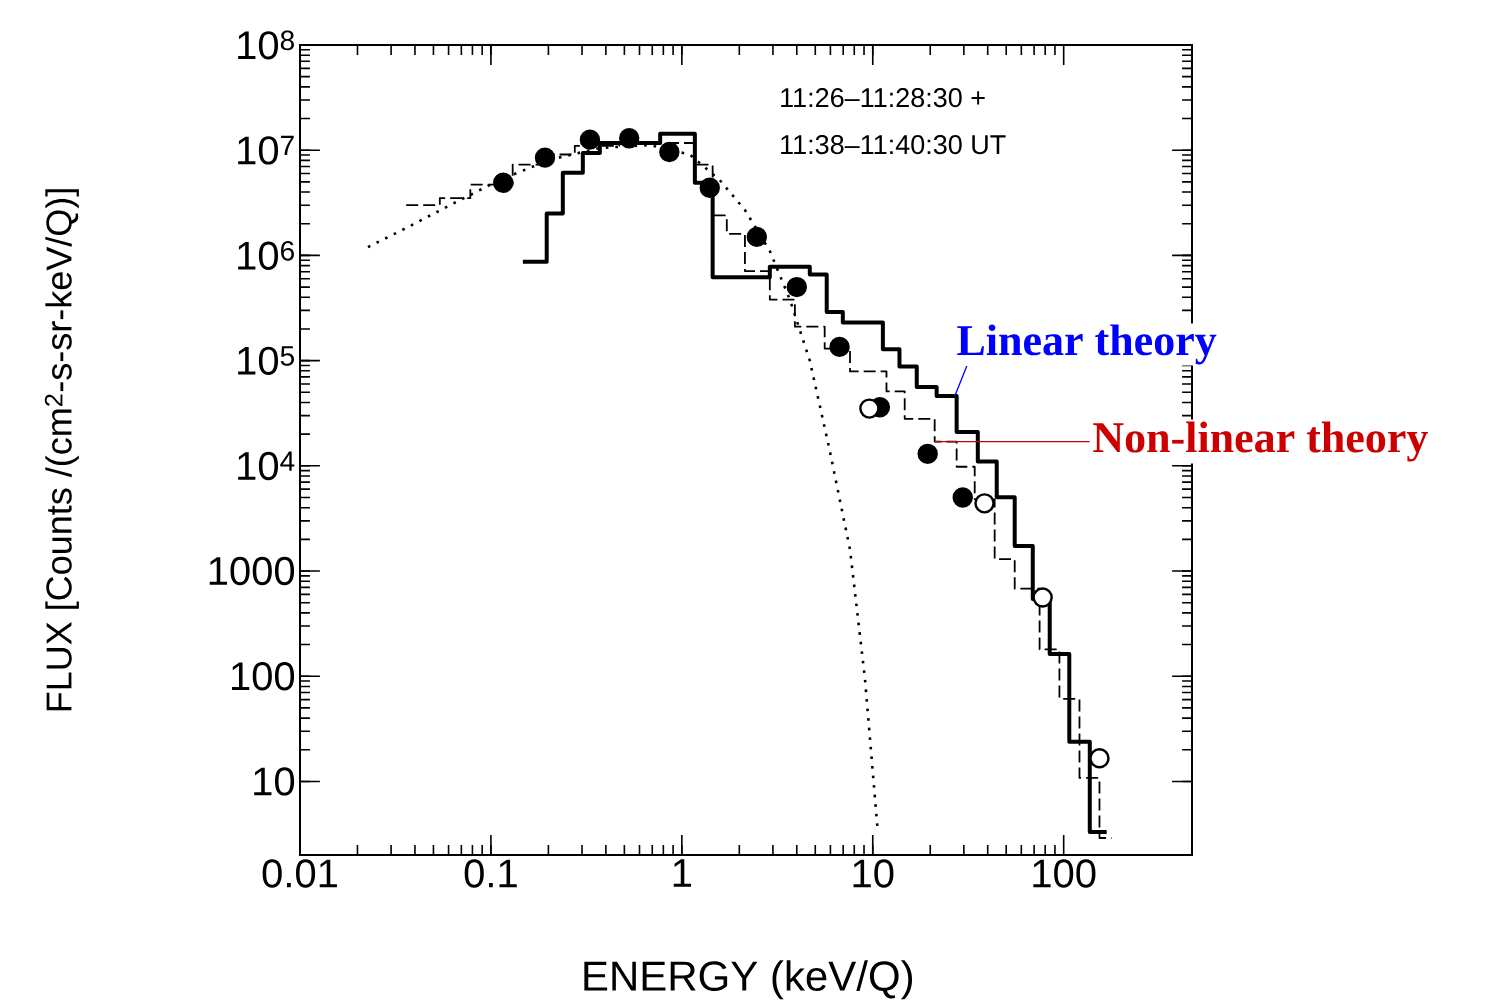  What do you see at coordinates (1087, 344) in the screenshot?
I see `annotation: Linear theory` at bounding box center [1087, 344].